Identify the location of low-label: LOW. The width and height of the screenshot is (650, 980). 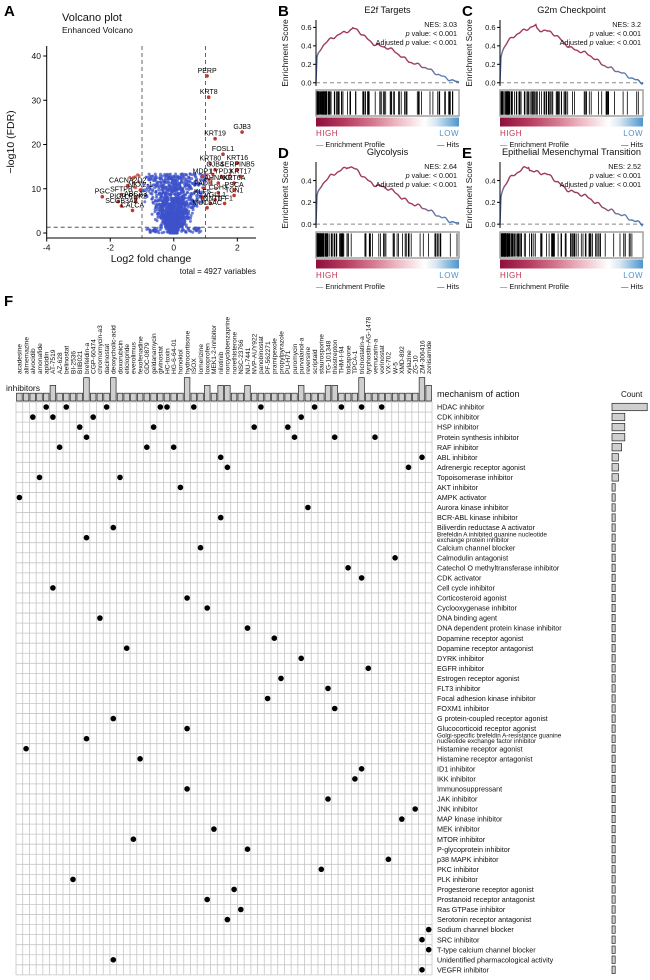
(449, 275).